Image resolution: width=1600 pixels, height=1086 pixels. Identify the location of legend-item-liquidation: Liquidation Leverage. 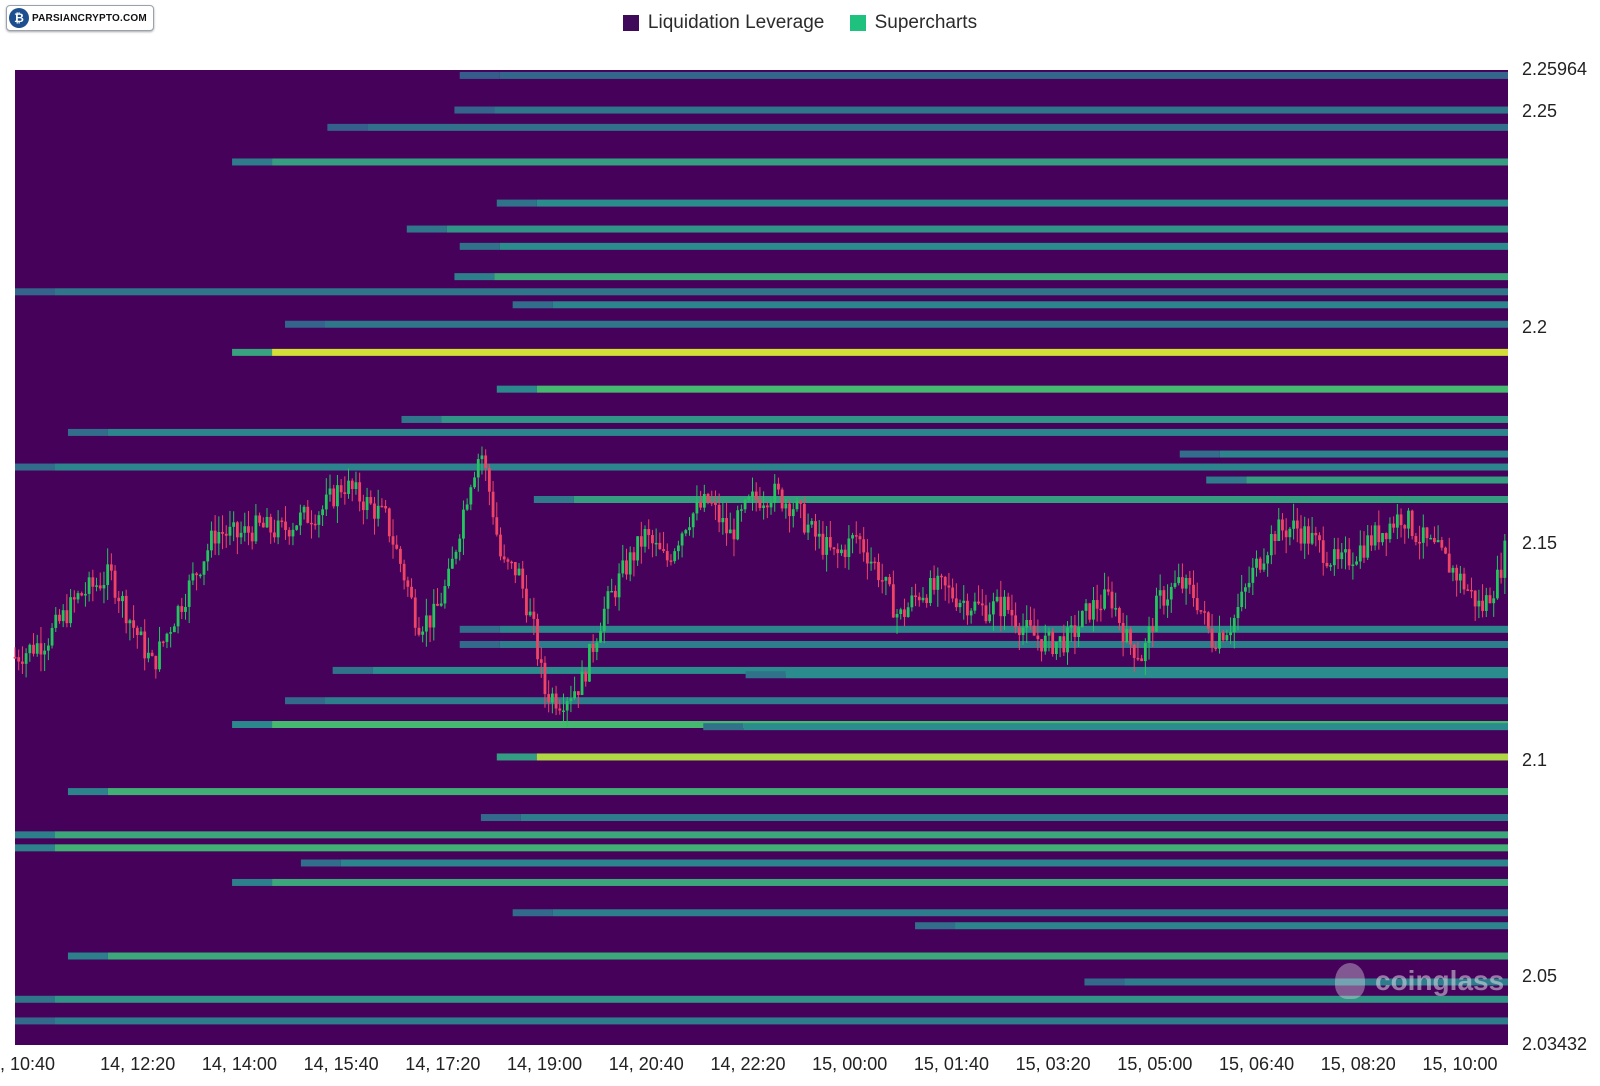
(723, 23).